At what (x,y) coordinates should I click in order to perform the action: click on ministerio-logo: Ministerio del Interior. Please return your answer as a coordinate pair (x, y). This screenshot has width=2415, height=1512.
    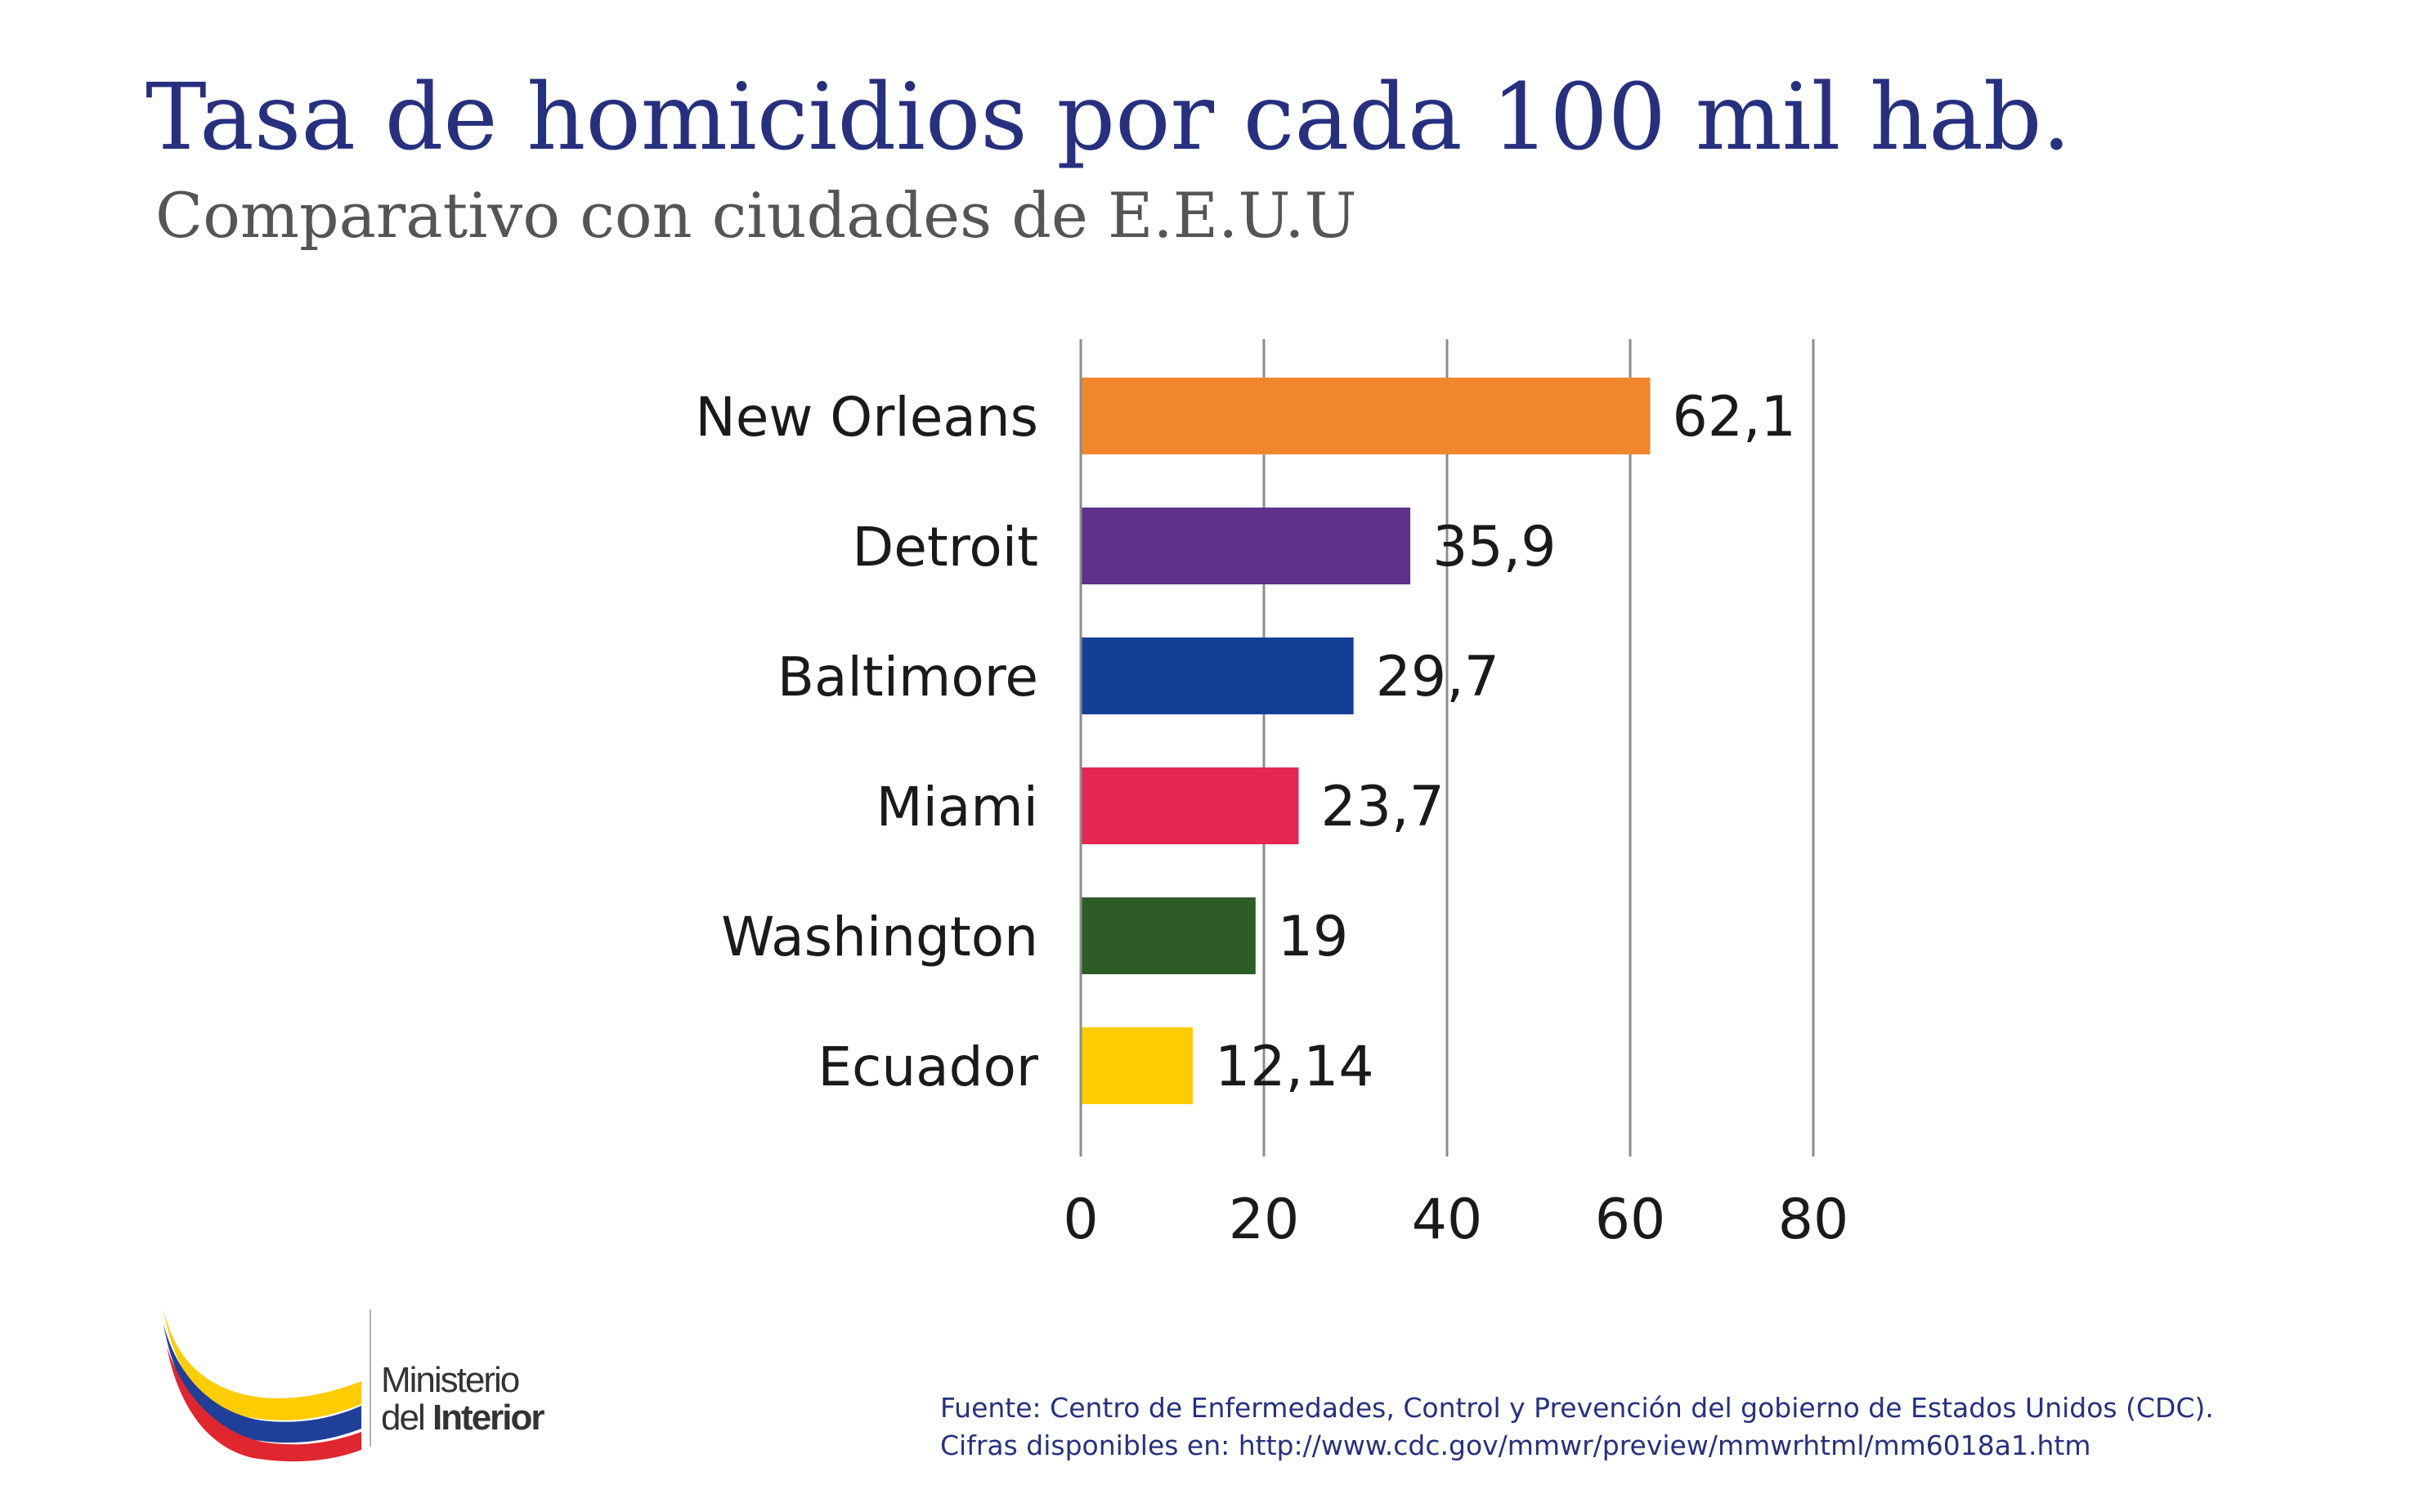
    Looking at the image, I should click on (368, 1381).